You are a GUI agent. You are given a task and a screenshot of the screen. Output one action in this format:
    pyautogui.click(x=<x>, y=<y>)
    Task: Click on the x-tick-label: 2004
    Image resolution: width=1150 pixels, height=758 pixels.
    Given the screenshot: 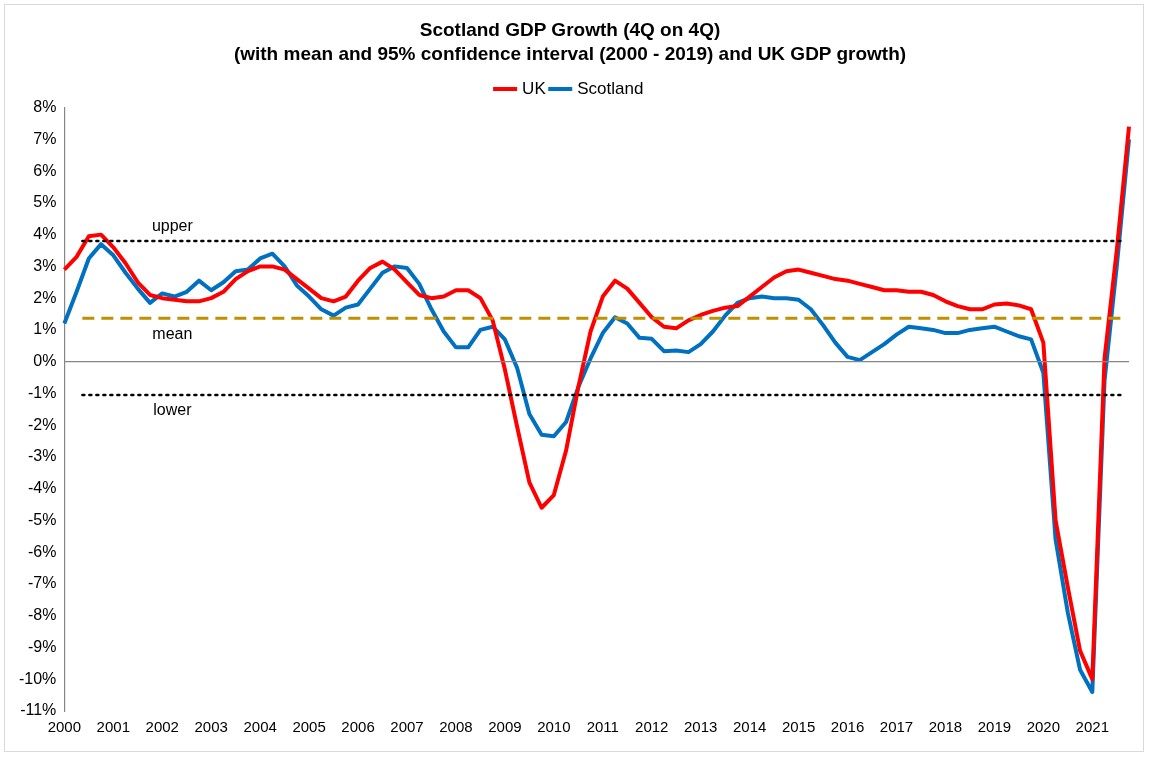 What is the action you would take?
    pyautogui.click(x=260, y=727)
    